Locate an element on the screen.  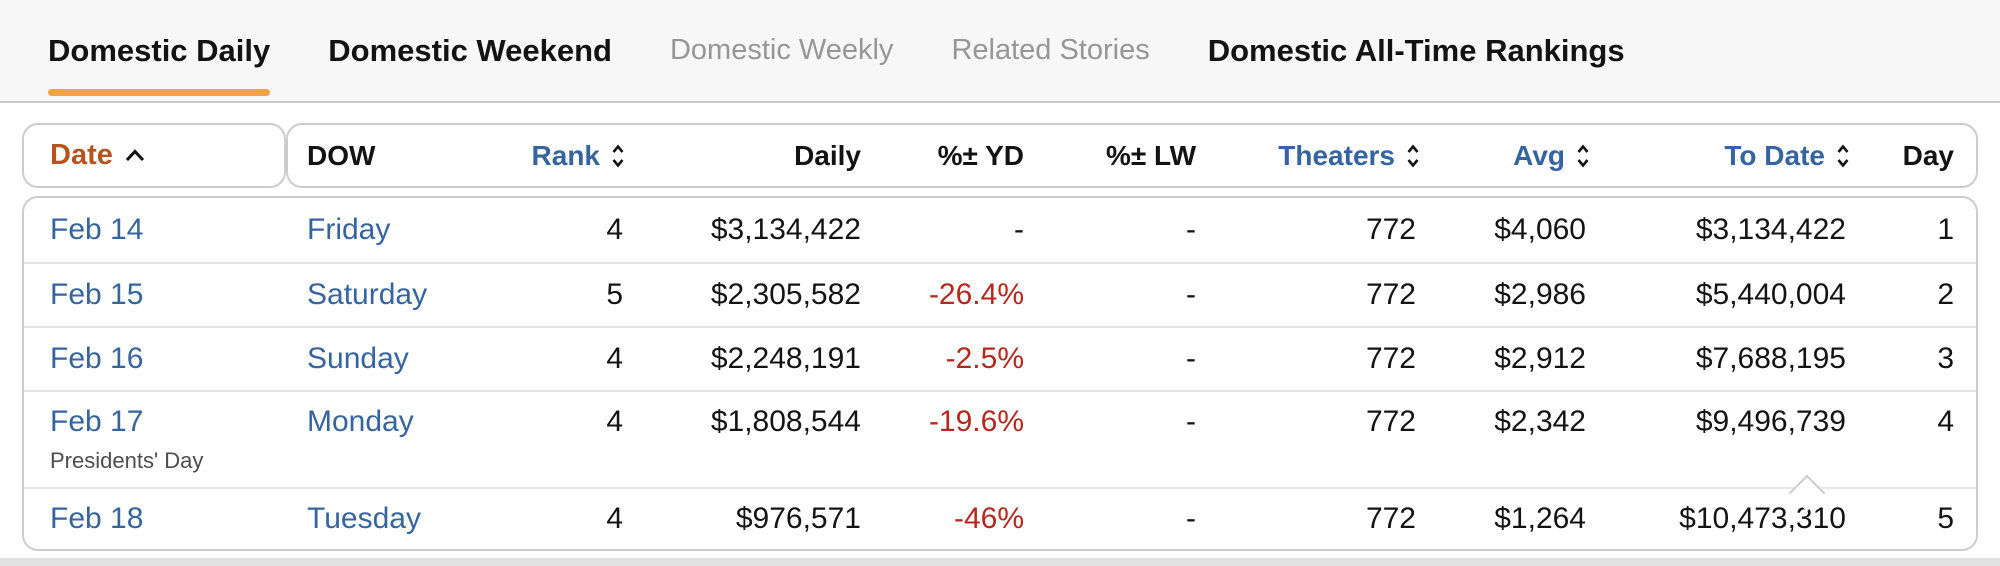
holiday-note: Presidents' Day is located at coordinates (127, 460).